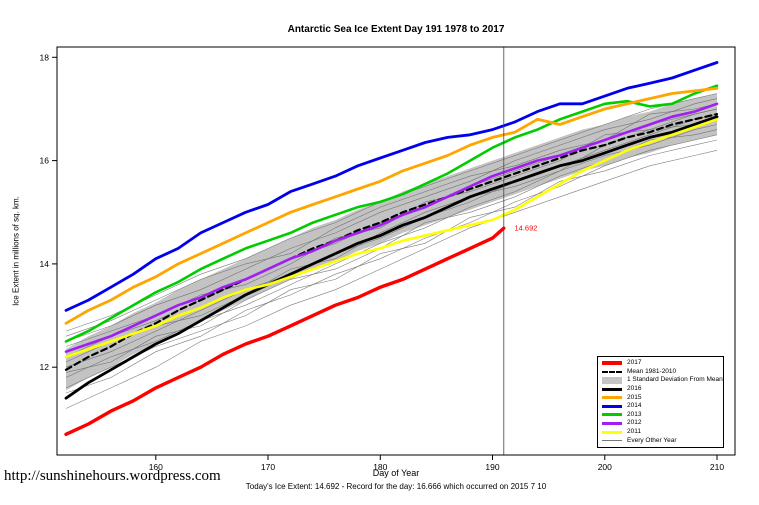 Image resolution: width=759 pixels, height=505 pixels. I want to click on legend-item: Every Other Year, so click(660, 440).